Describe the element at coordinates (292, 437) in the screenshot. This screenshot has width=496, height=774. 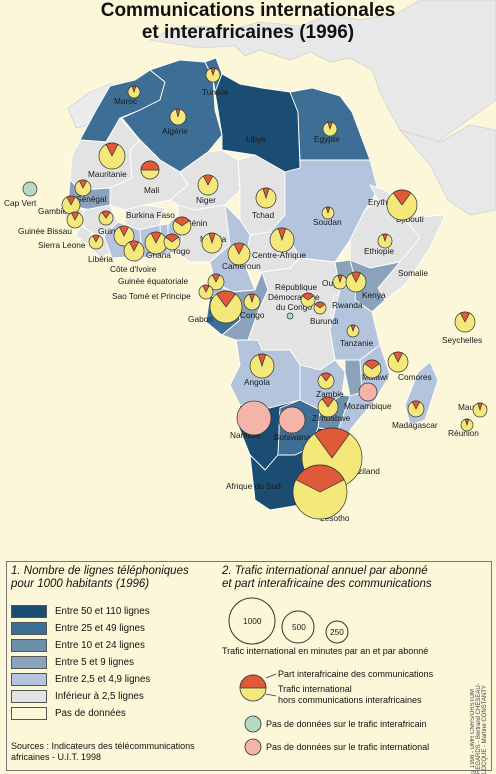
I see `label-botswana: Botswana` at that location.